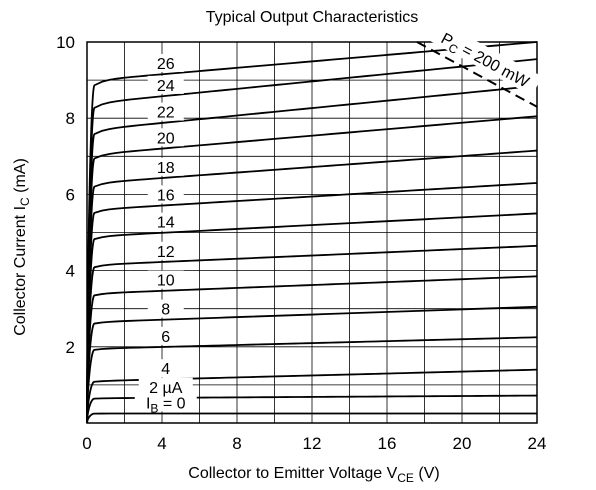 The image size is (596, 490). What do you see at coordinates (236, 443) in the screenshot?
I see `x-tick-label: 8` at bounding box center [236, 443].